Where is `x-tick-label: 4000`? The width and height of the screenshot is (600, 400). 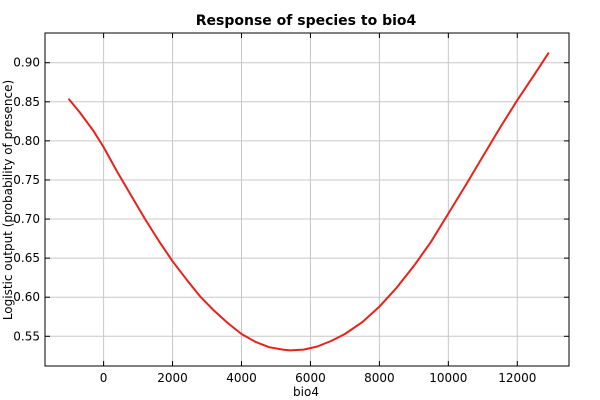 x-tick-label: 4000 is located at coordinates (241, 378).